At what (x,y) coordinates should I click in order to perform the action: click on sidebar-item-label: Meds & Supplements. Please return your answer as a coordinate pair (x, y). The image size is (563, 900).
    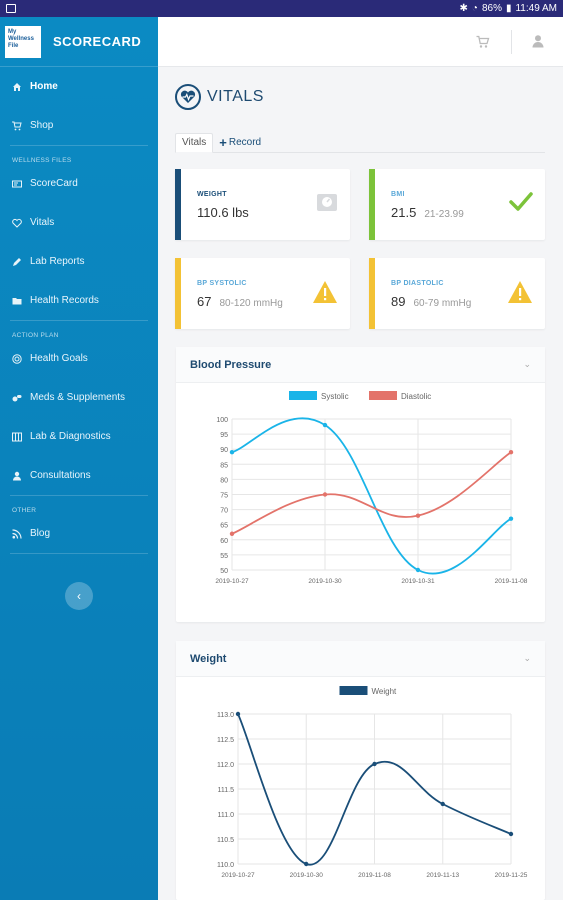
    Looking at the image, I should click on (78, 397).